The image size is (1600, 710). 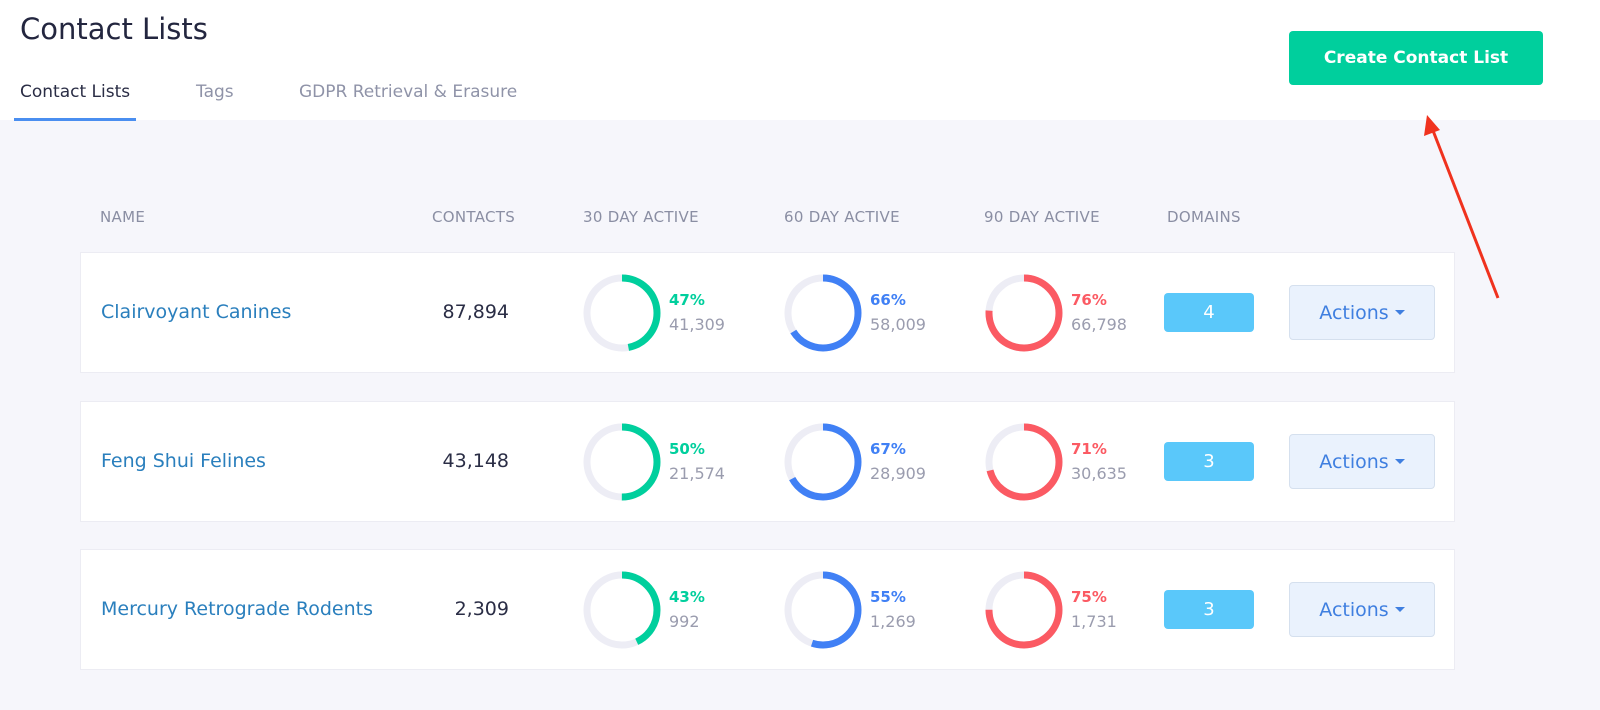 What do you see at coordinates (687, 449) in the screenshot?
I see `d30-percent: 50%` at bounding box center [687, 449].